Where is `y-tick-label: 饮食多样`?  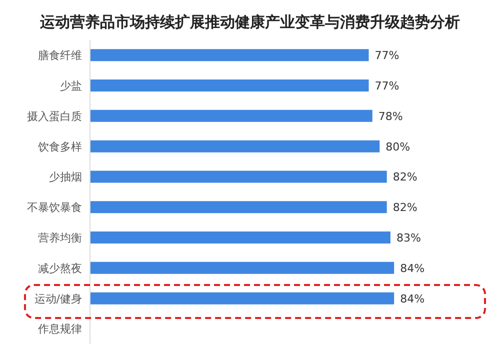 y-tick-label: 饮食多样 is located at coordinates (59, 147).